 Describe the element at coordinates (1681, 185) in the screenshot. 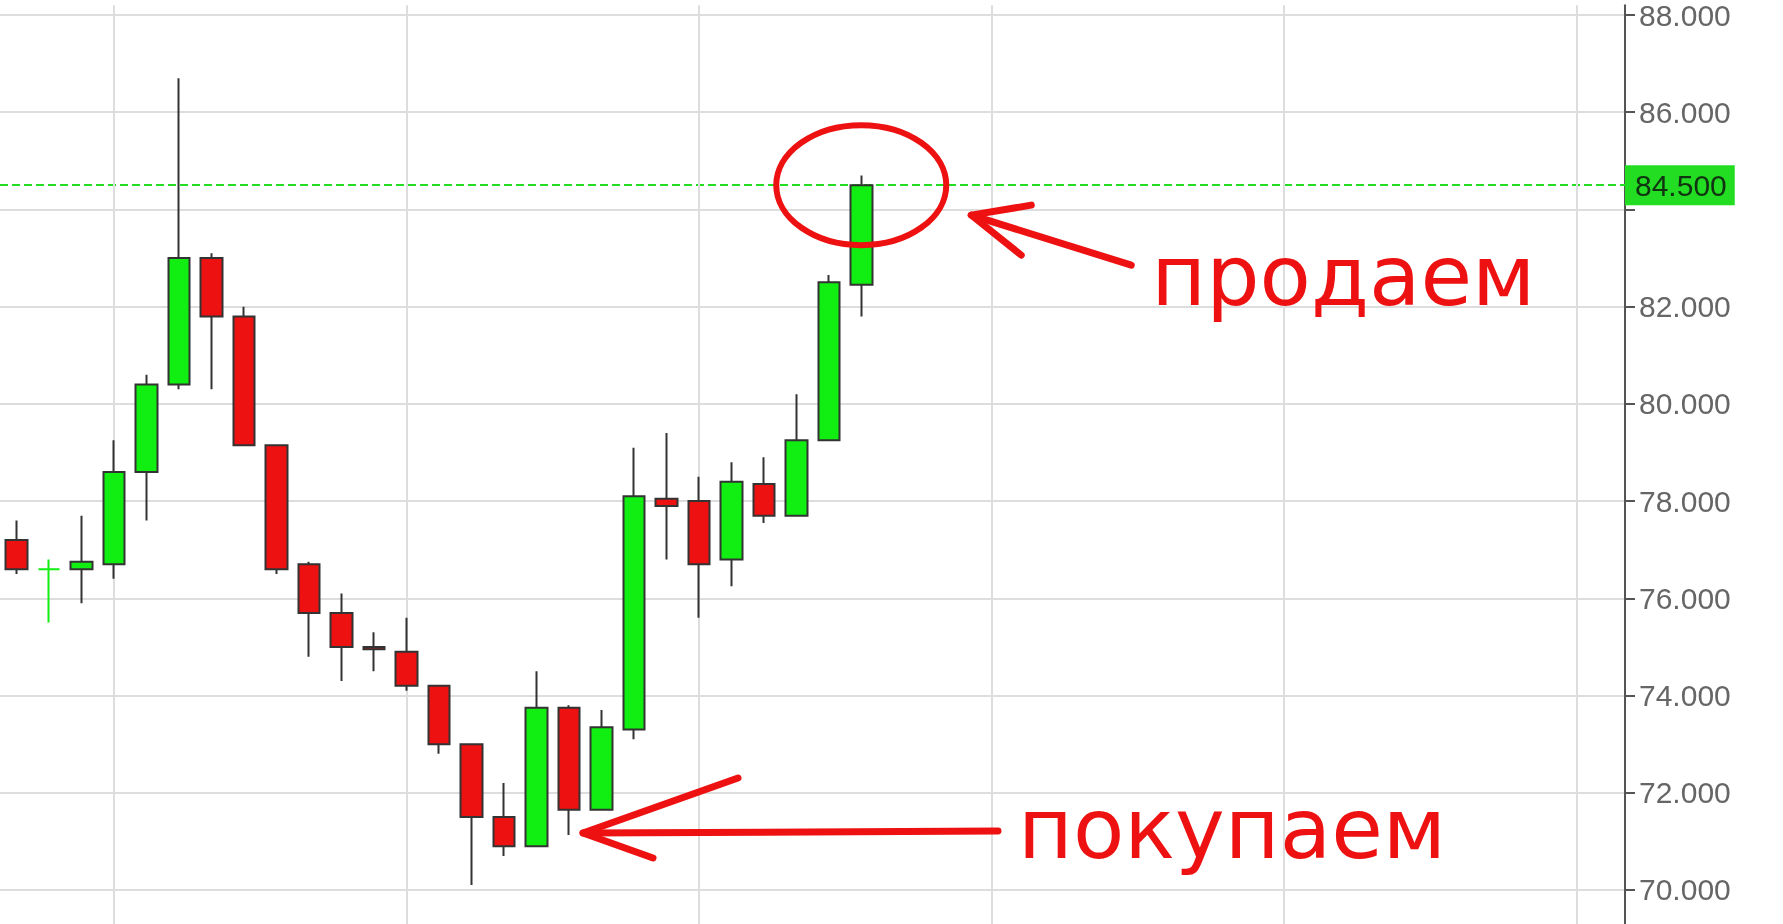

I see `ref-line-label: 84.500` at that location.